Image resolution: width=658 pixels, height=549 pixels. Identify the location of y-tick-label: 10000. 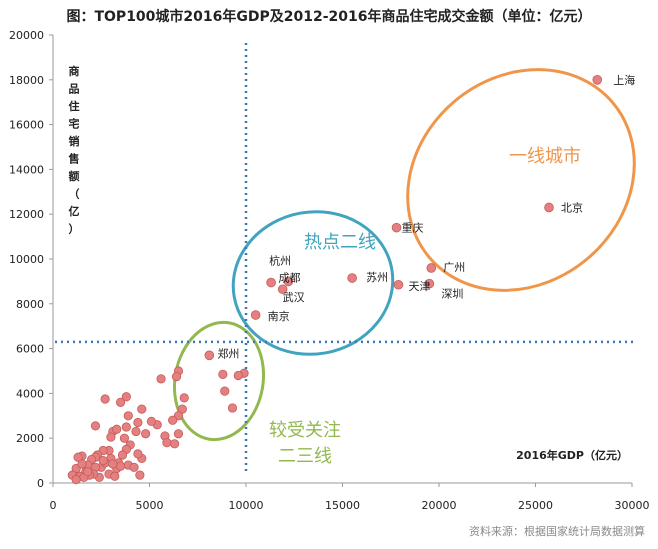
(26, 259).